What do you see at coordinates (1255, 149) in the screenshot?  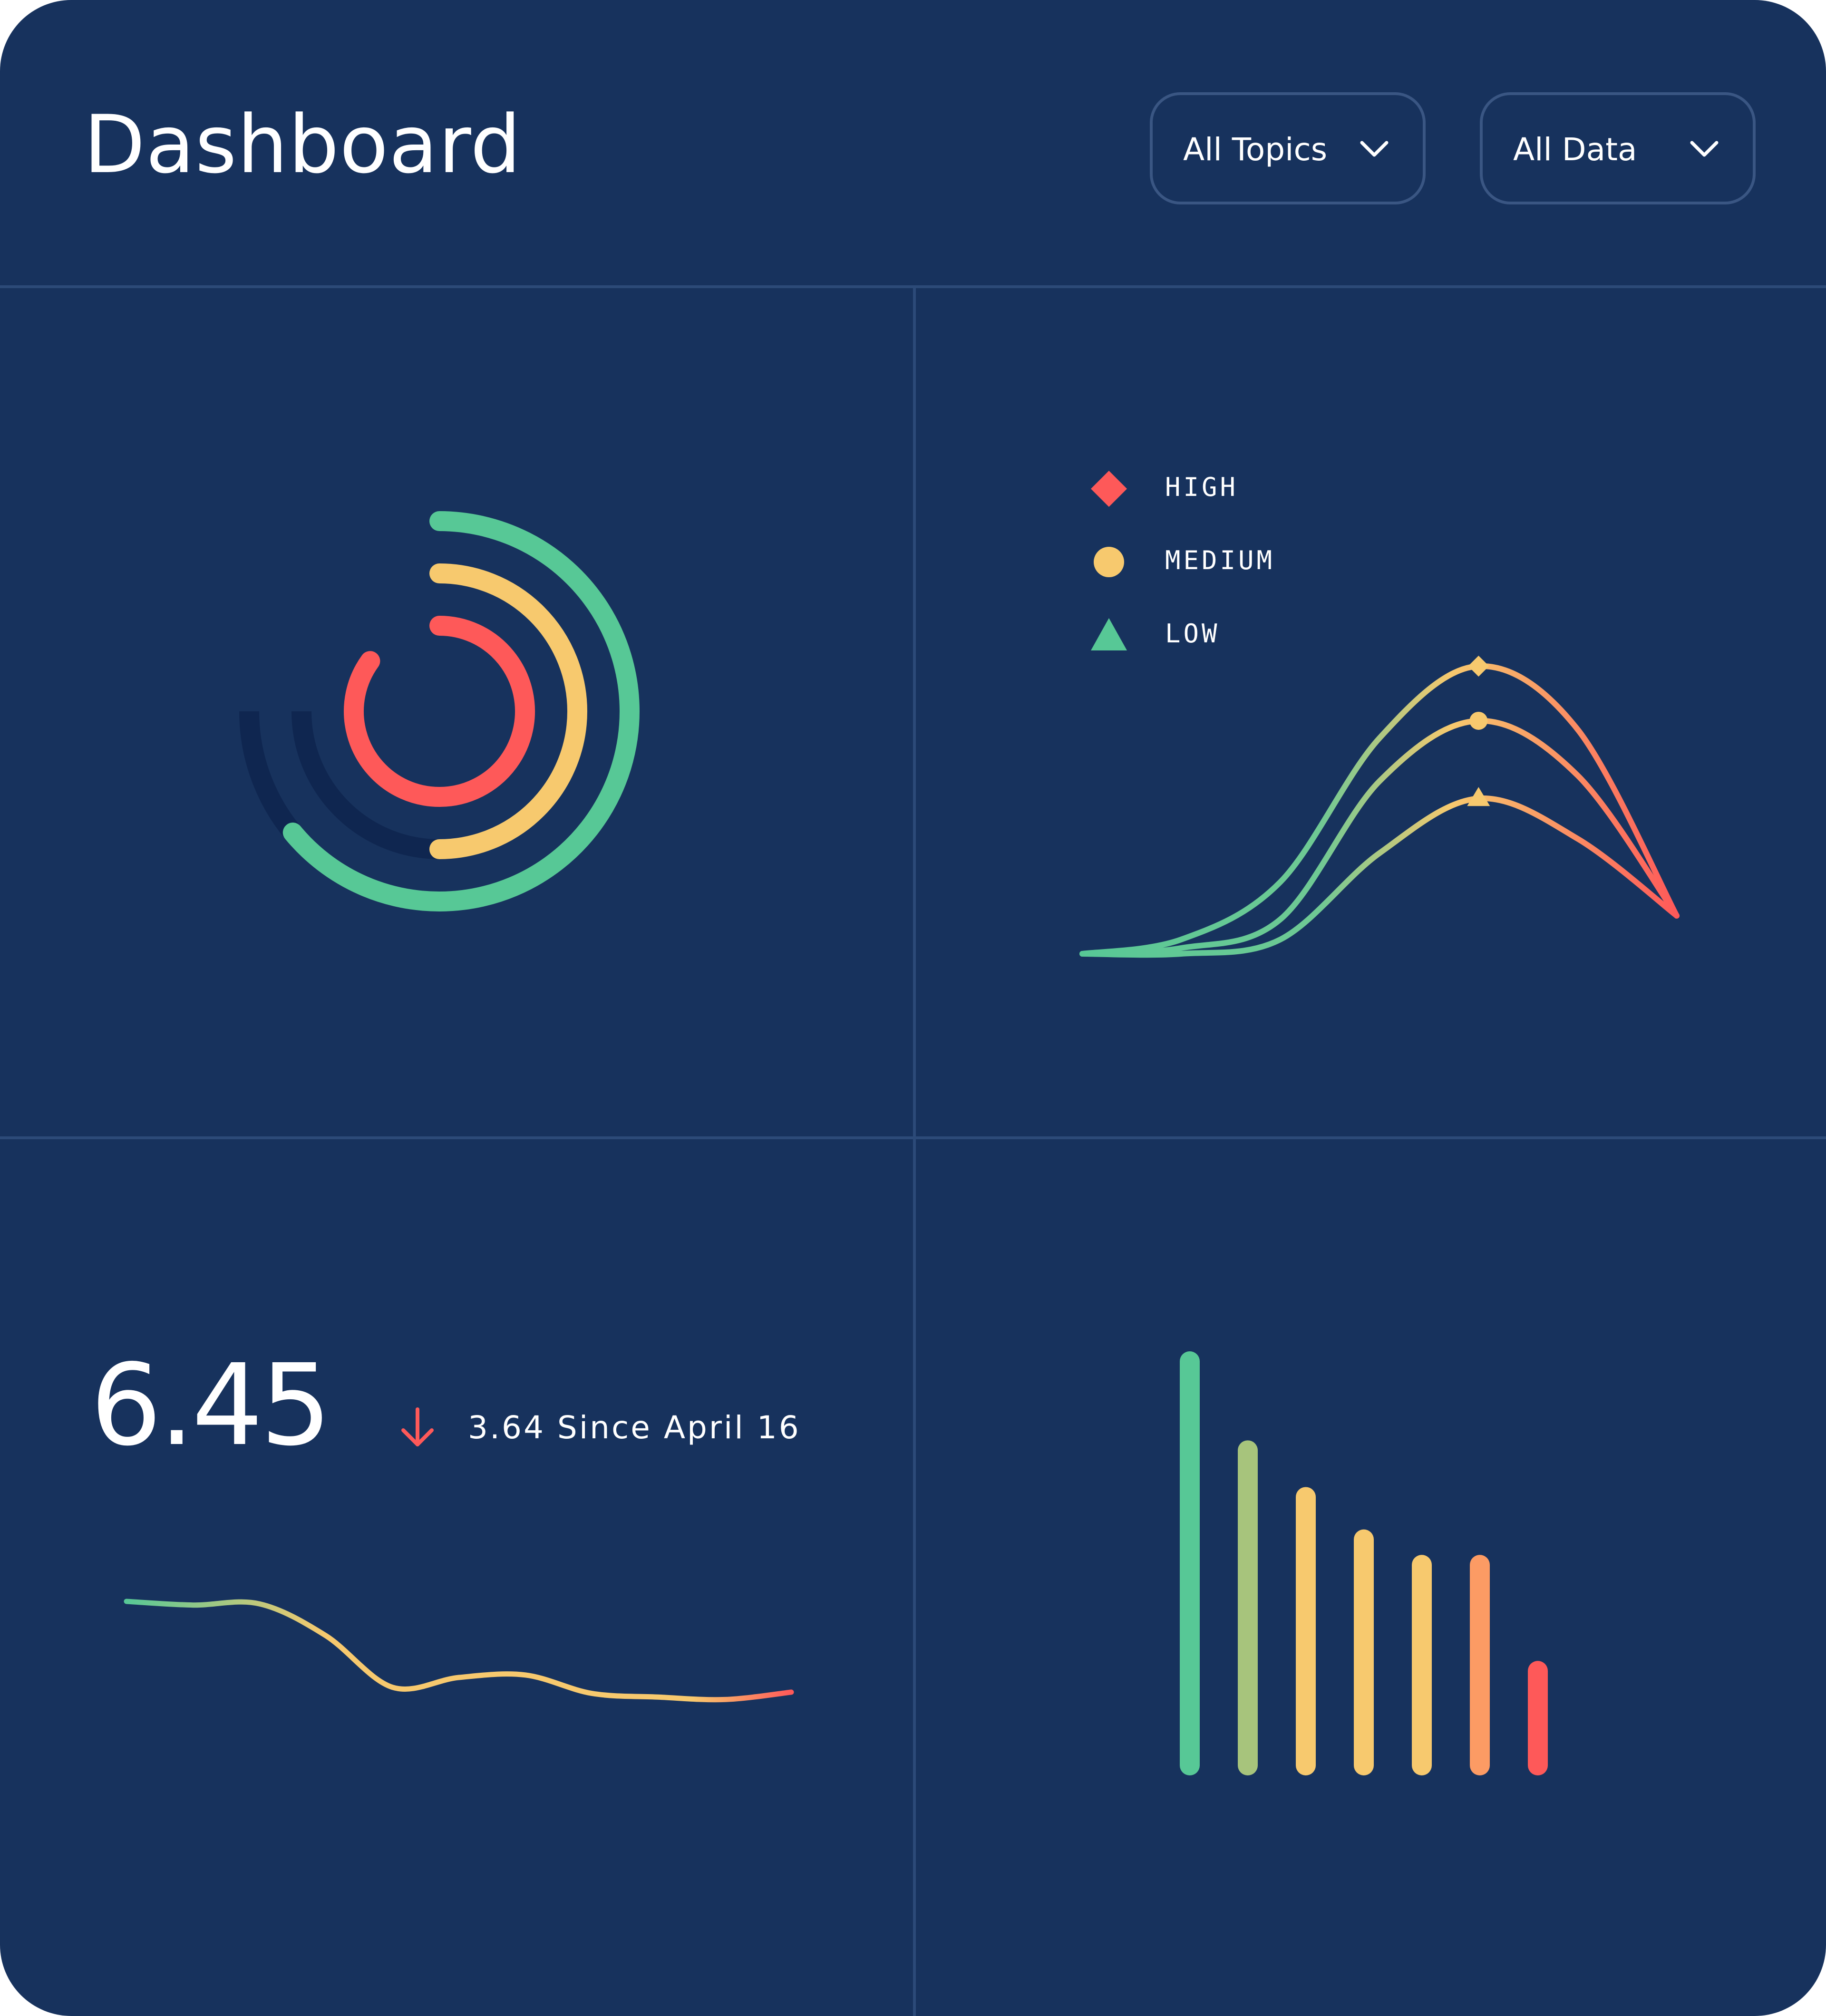 I see `topics-dropdown-label: All Topics` at bounding box center [1255, 149].